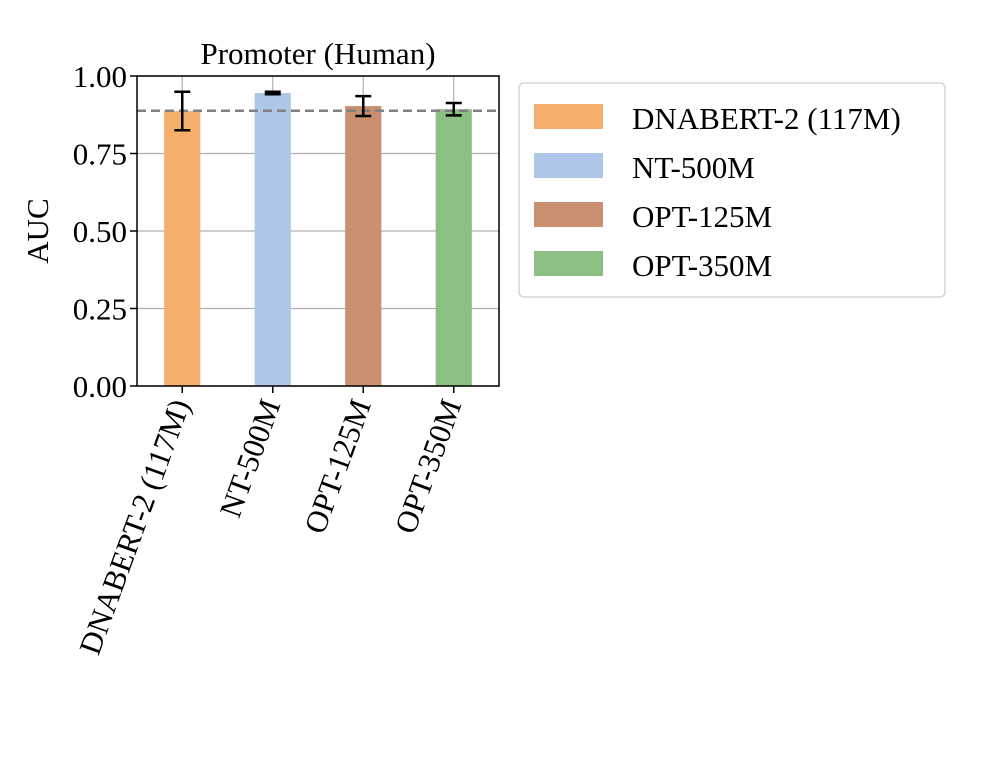  Describe the element at coordinates (134, 526) in the screenshot. I see `x-tick-label-dnabert-2-117m: DNABERT-2 (117M)` at that location.